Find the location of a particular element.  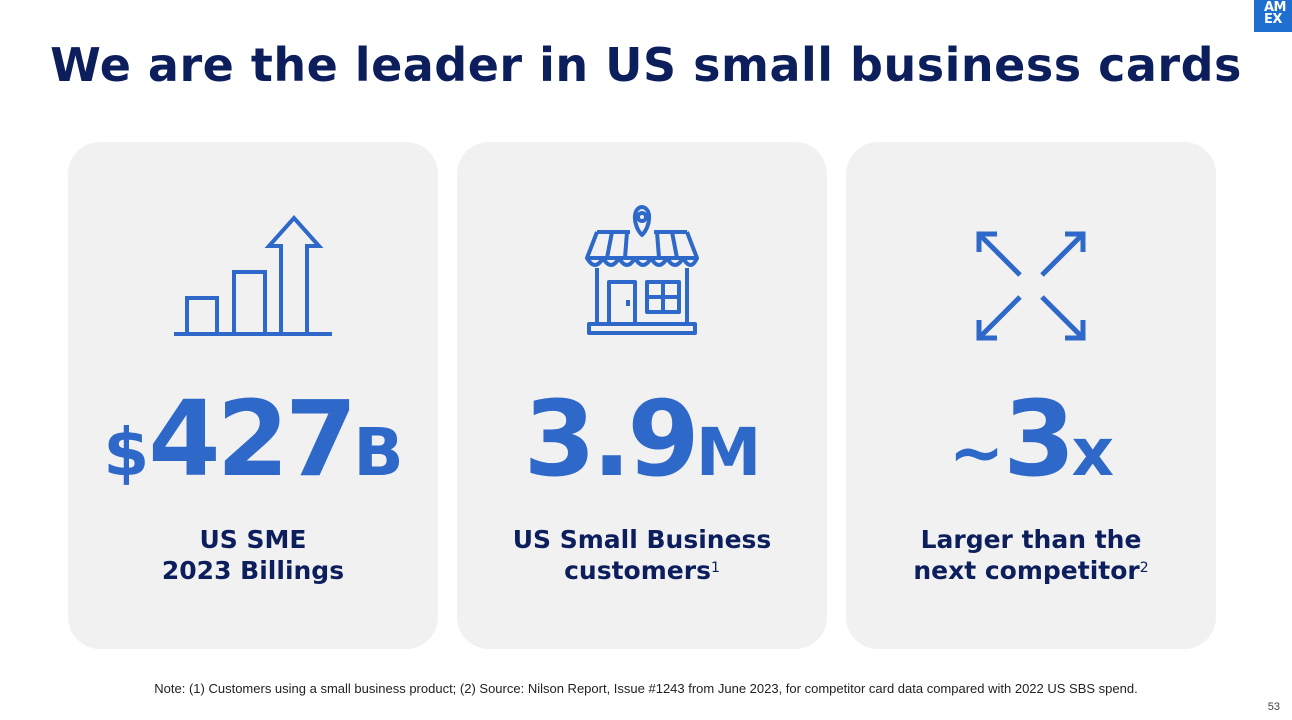

stat-label: US Small Business customers1 is located at coordinates (642, 555).